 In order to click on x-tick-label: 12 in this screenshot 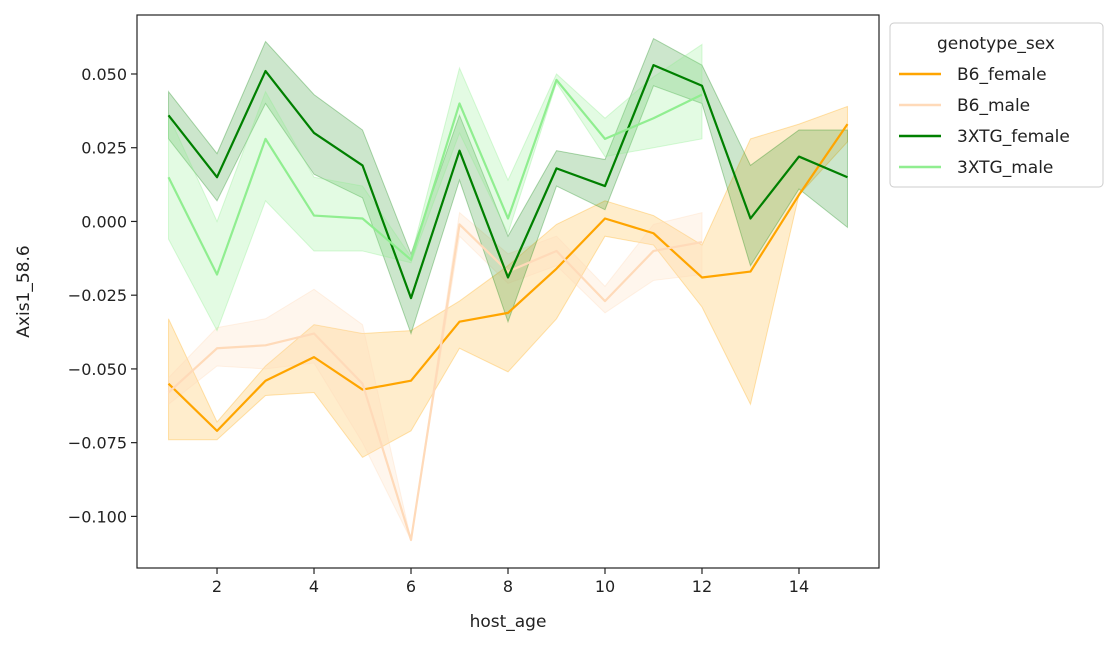, I will do `click(702, 586)`.